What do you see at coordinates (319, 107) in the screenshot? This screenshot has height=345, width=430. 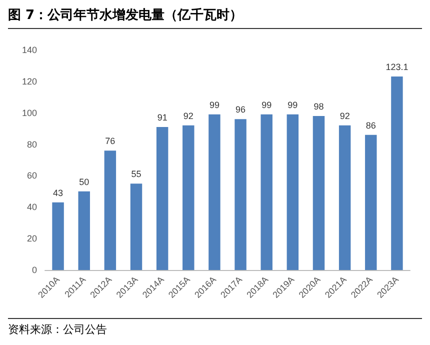 I see `data-label: 98` at bounding box center [319, 107].